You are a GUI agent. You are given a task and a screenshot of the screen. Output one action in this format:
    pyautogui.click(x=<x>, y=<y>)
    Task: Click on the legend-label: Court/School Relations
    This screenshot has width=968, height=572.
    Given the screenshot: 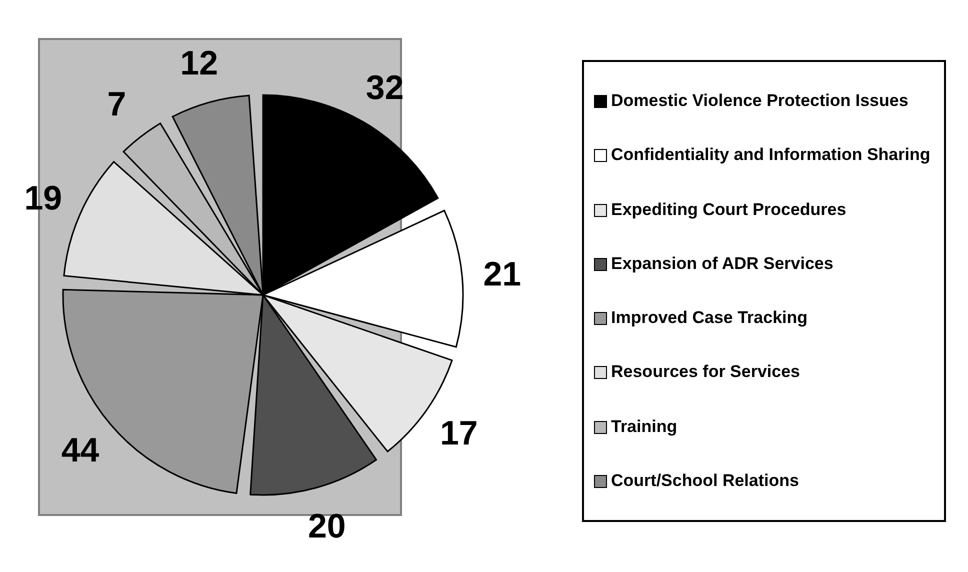 What is the action you would take?
    pyautogui.click(x=705, y=480)
    